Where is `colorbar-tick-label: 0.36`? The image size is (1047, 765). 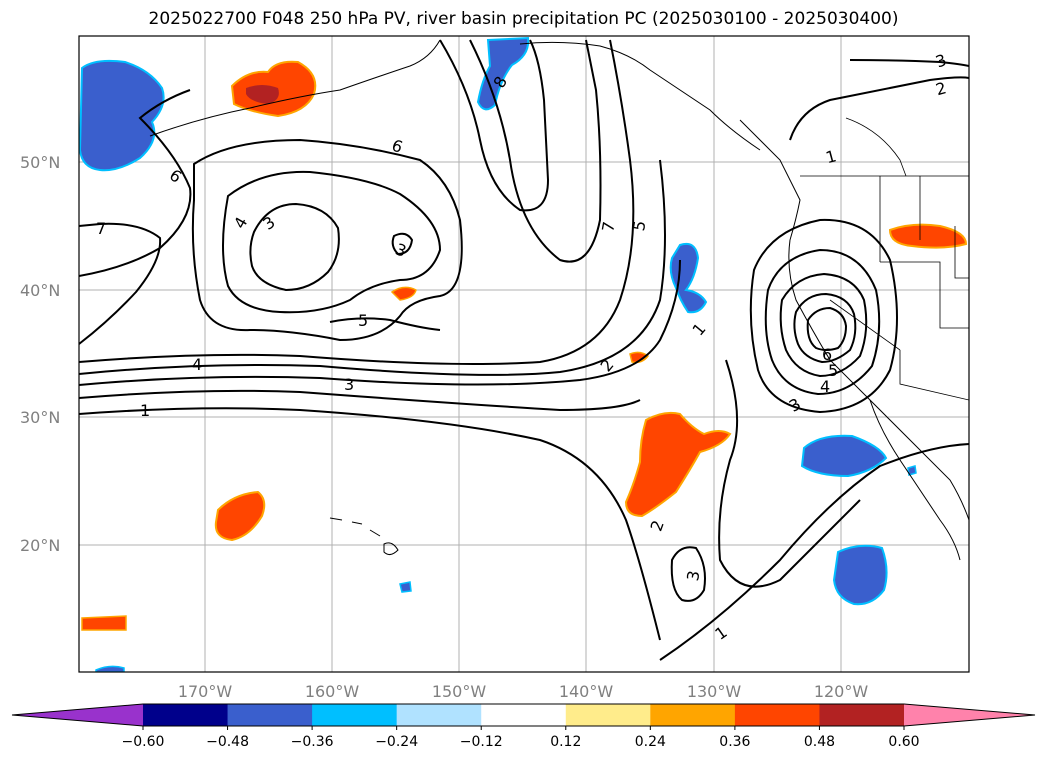
colorbar-tick-label: 0.36 is located at coordinates (734, 742).